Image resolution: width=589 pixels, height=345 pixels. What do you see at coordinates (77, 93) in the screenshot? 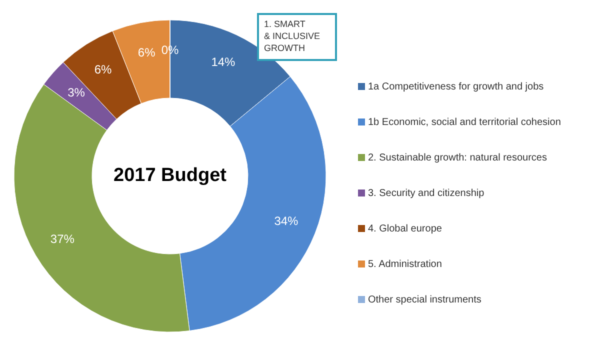
I see `data-label: 3%` at bounding box center [77, 93].